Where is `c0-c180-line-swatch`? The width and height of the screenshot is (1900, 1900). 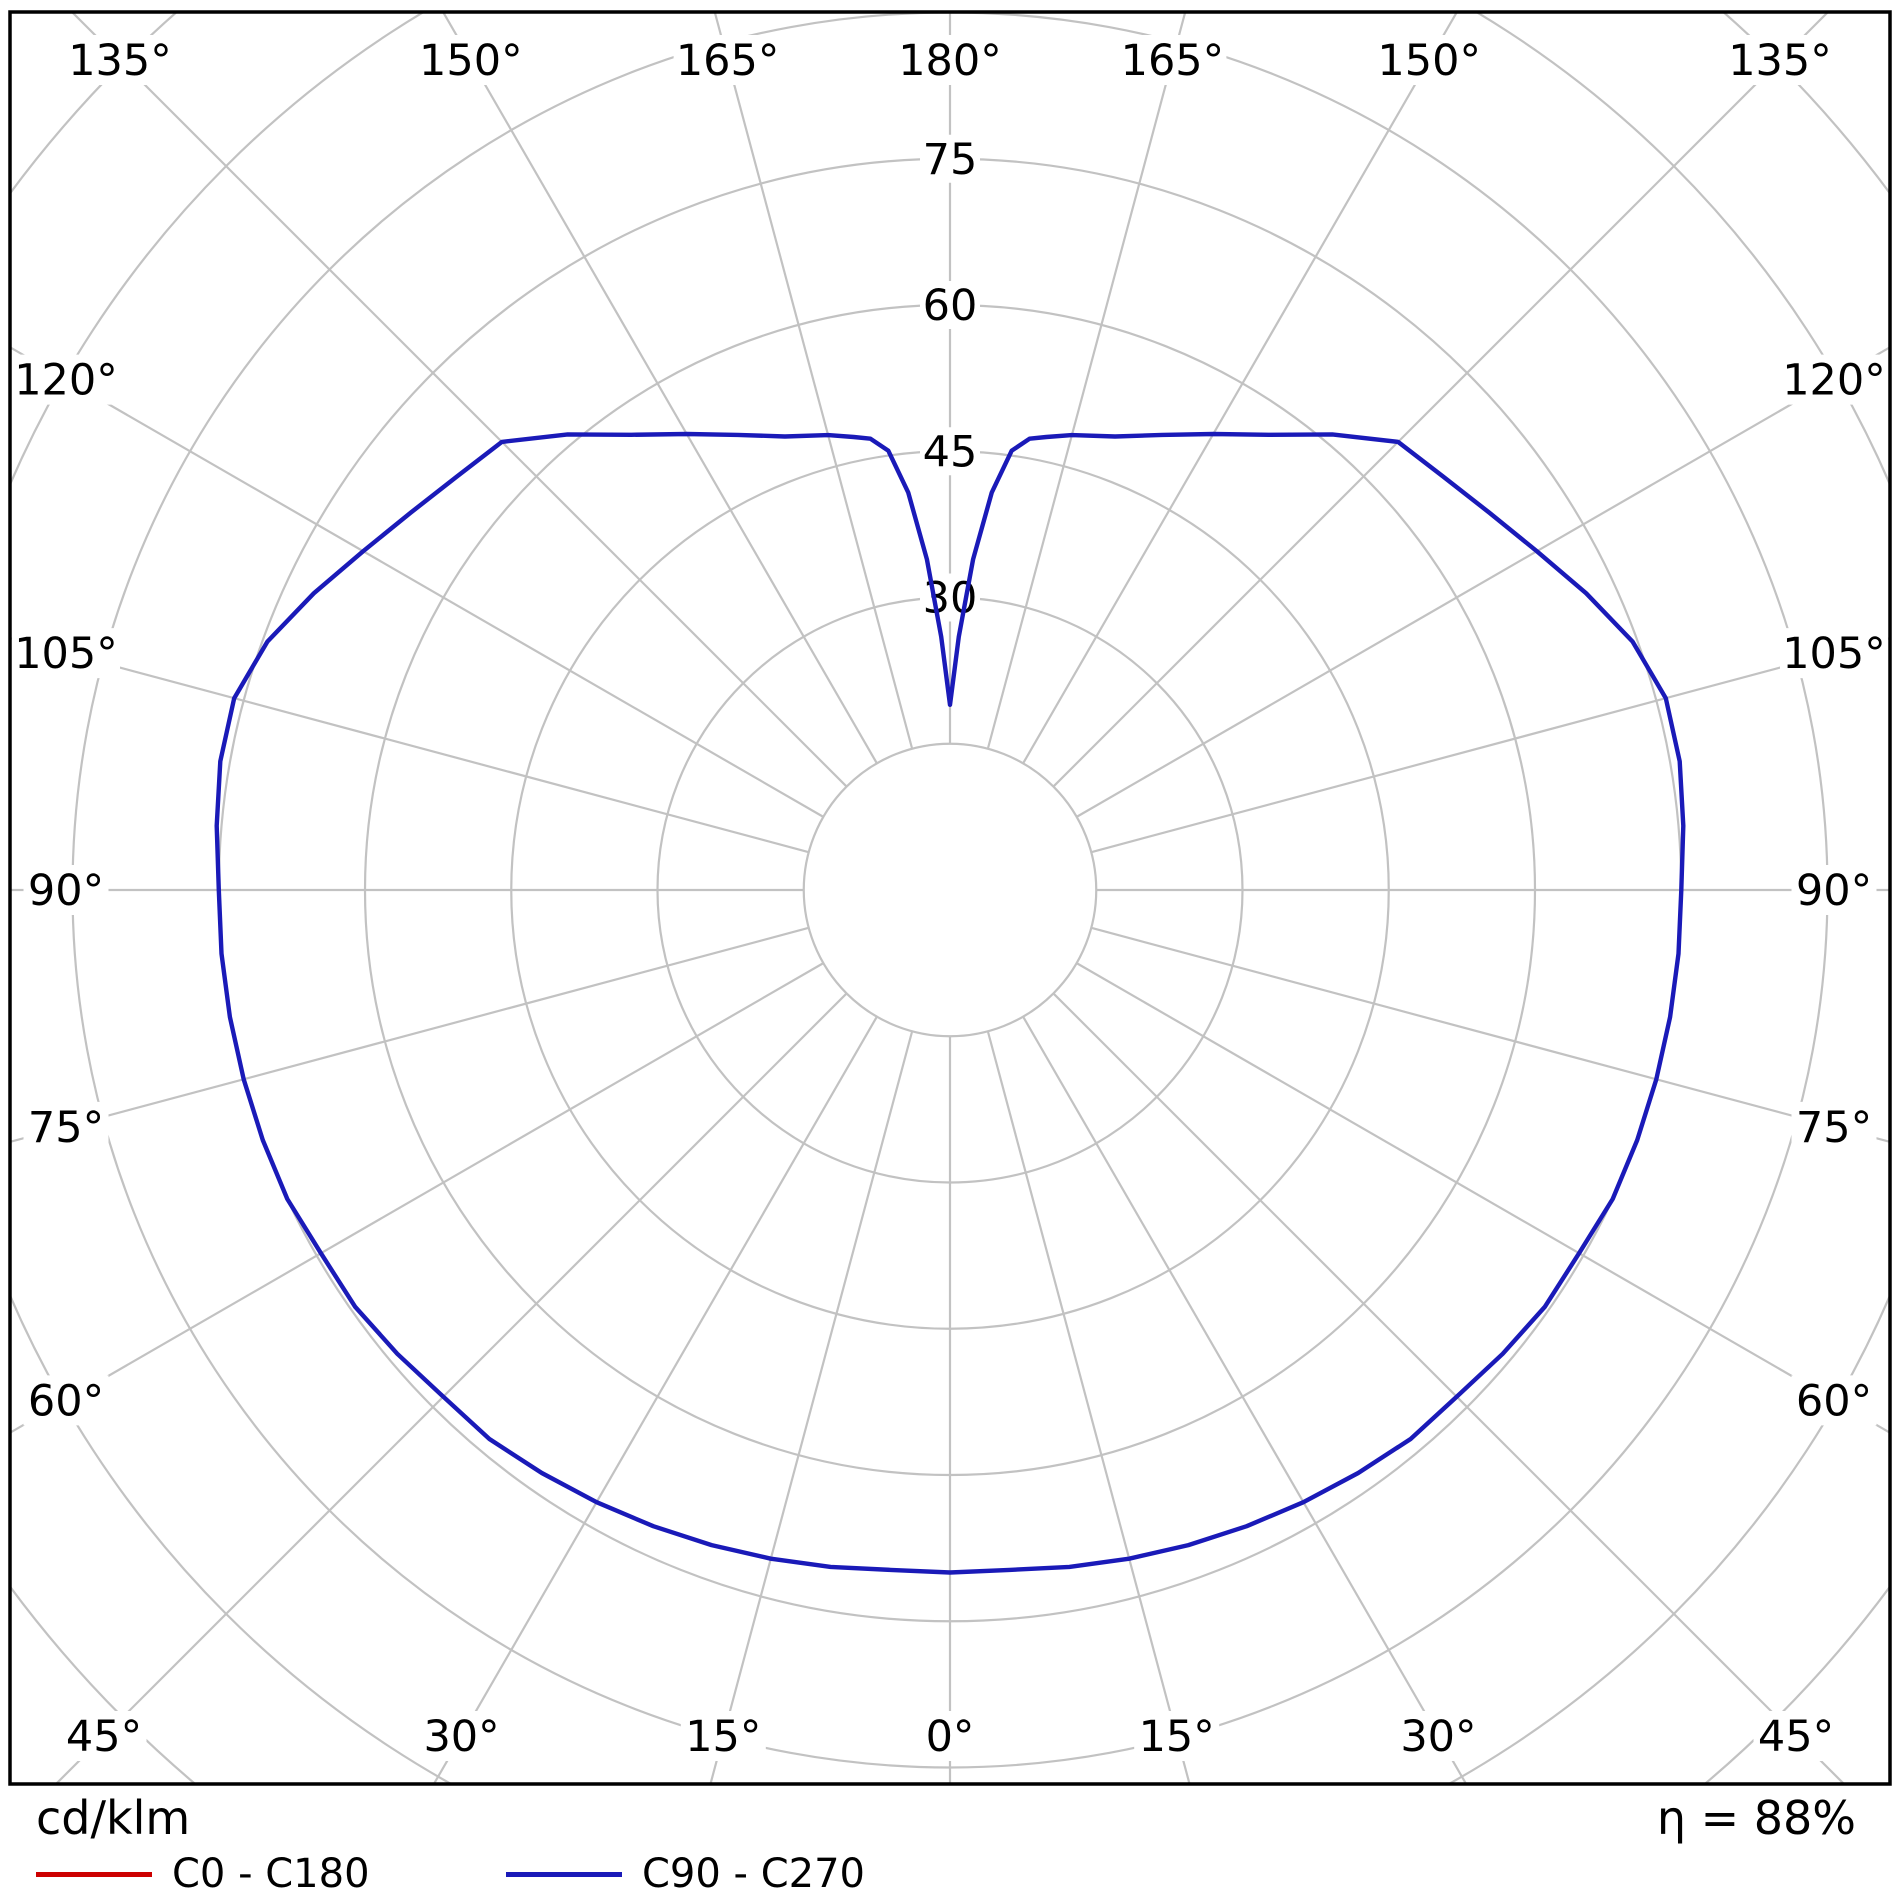 c0-c180-line-swatch is located at coordinates (94, 1874).